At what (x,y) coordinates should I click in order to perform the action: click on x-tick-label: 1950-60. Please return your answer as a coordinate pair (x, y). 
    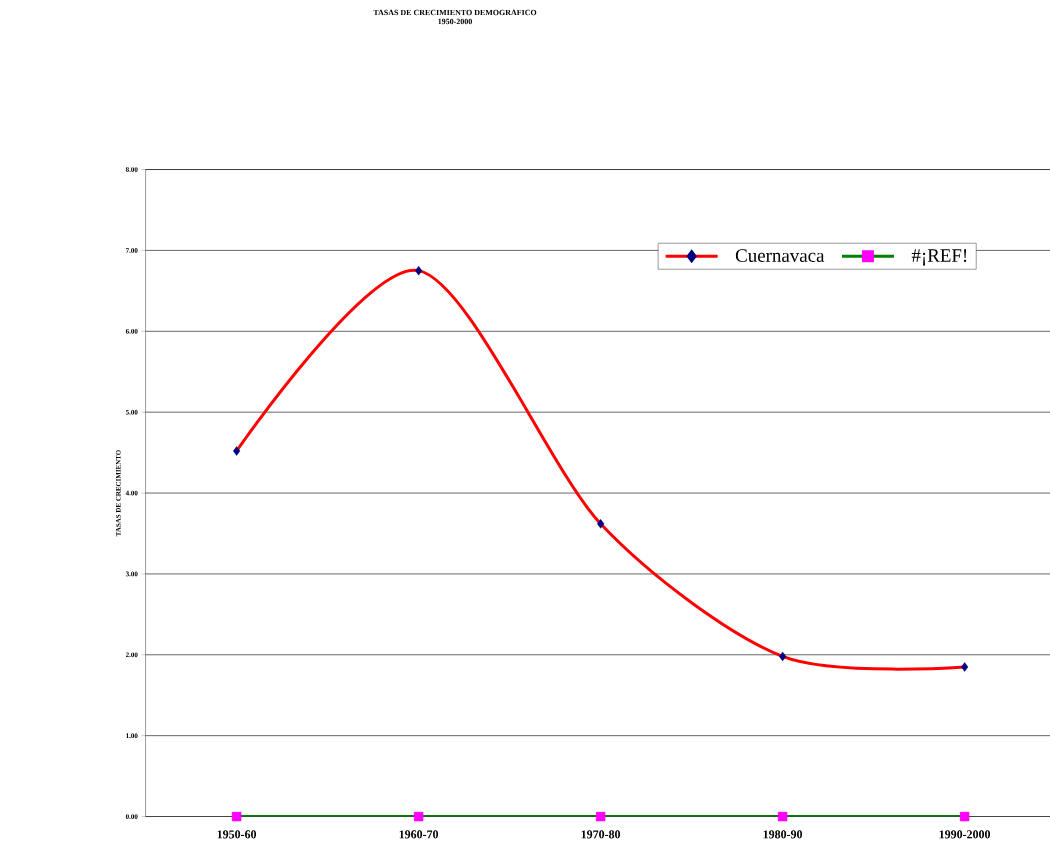
    Looking at the image, I should click on (237, 834).